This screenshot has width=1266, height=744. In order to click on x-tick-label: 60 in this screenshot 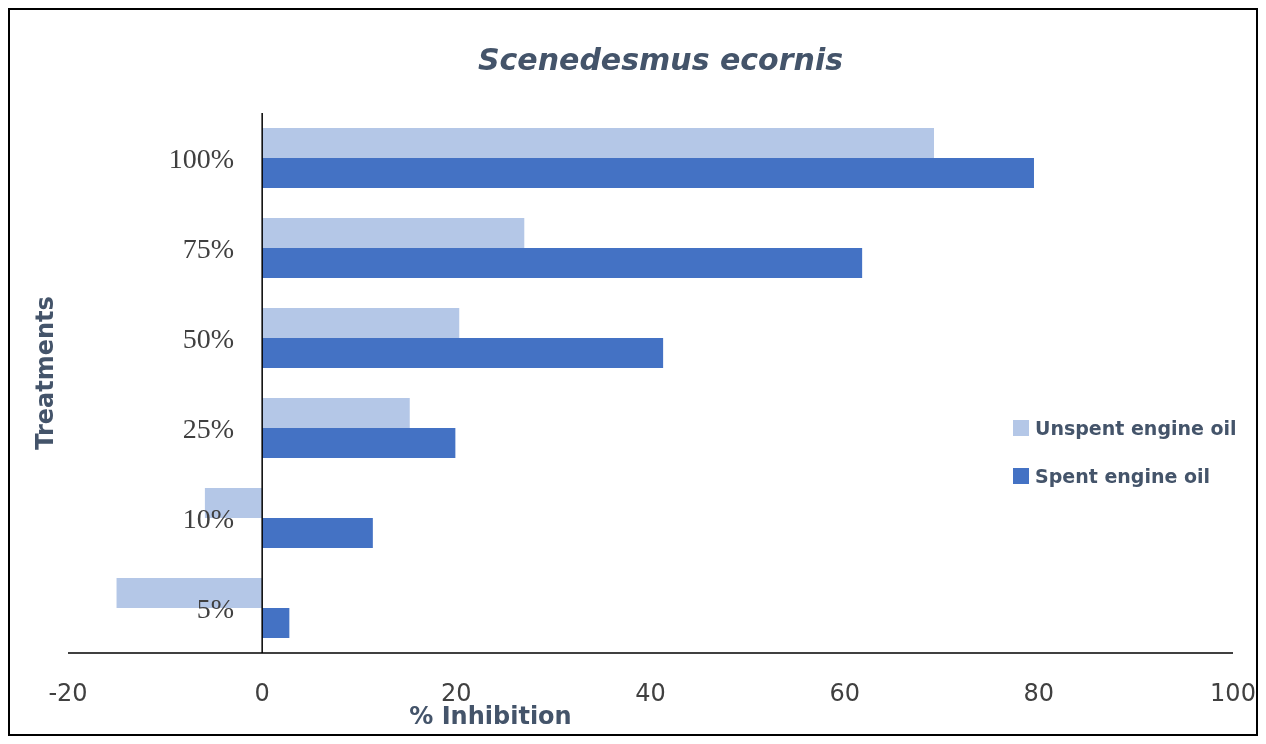, I will do `click(844, 693)`.